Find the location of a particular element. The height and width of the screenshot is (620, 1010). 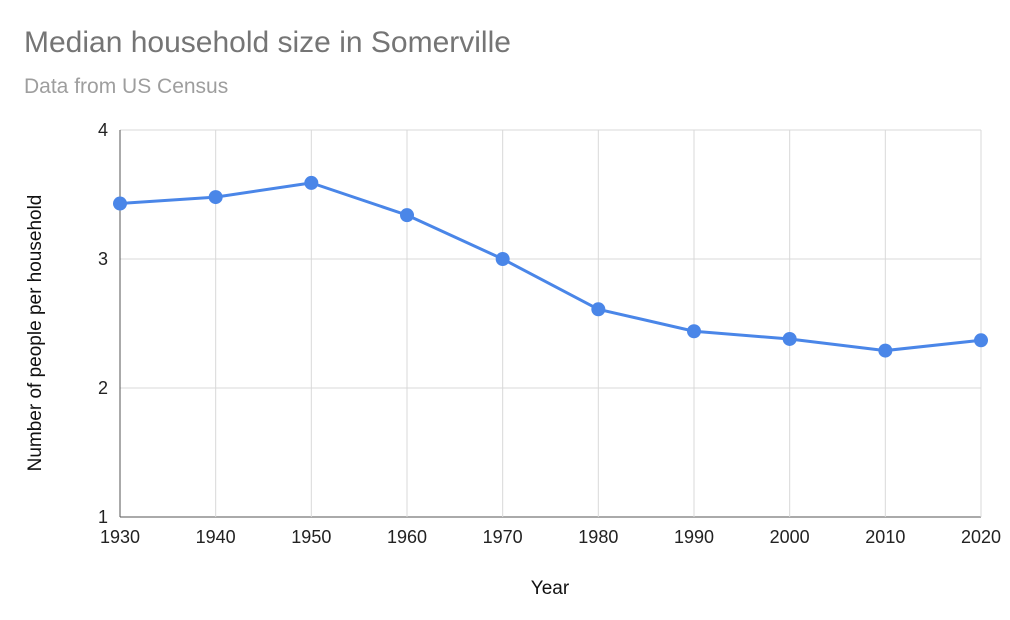

x-tick-label: 1930 is located at coordinates (120, 537).